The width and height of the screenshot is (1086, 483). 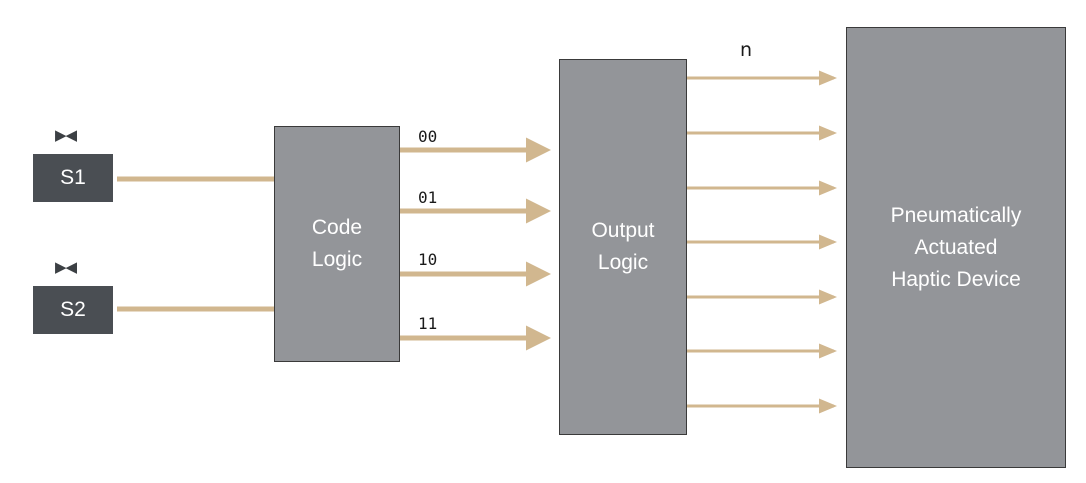 I want to click on code-logic-block: Code Logic, so click(x=337, y=244).